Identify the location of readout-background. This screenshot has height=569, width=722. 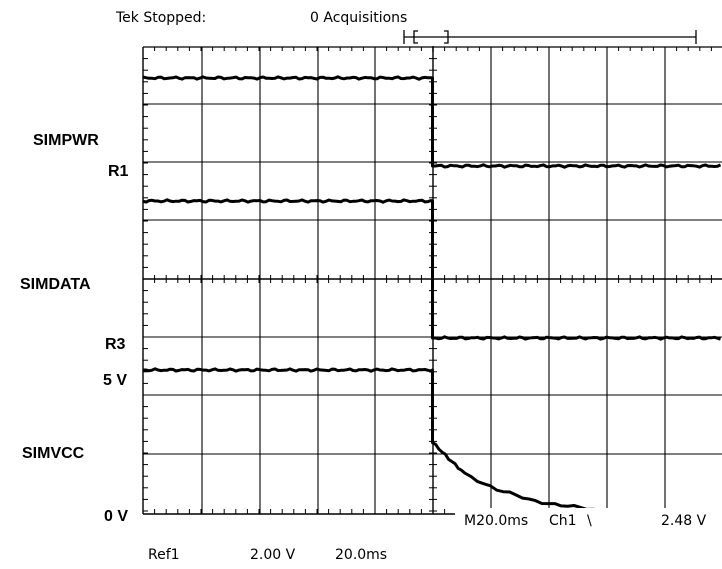
(588, 518).